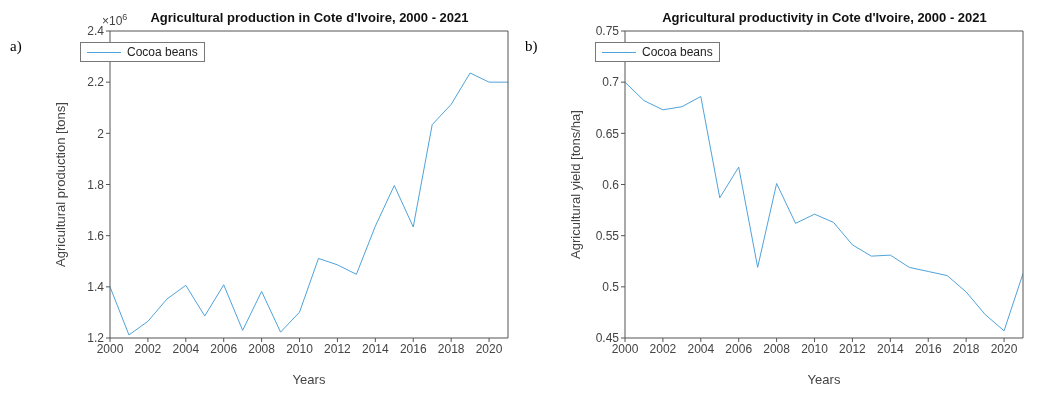 This screenshot has width=1063, height=410. I want to click on y-tick-label: 2.4, so click(96, 31).